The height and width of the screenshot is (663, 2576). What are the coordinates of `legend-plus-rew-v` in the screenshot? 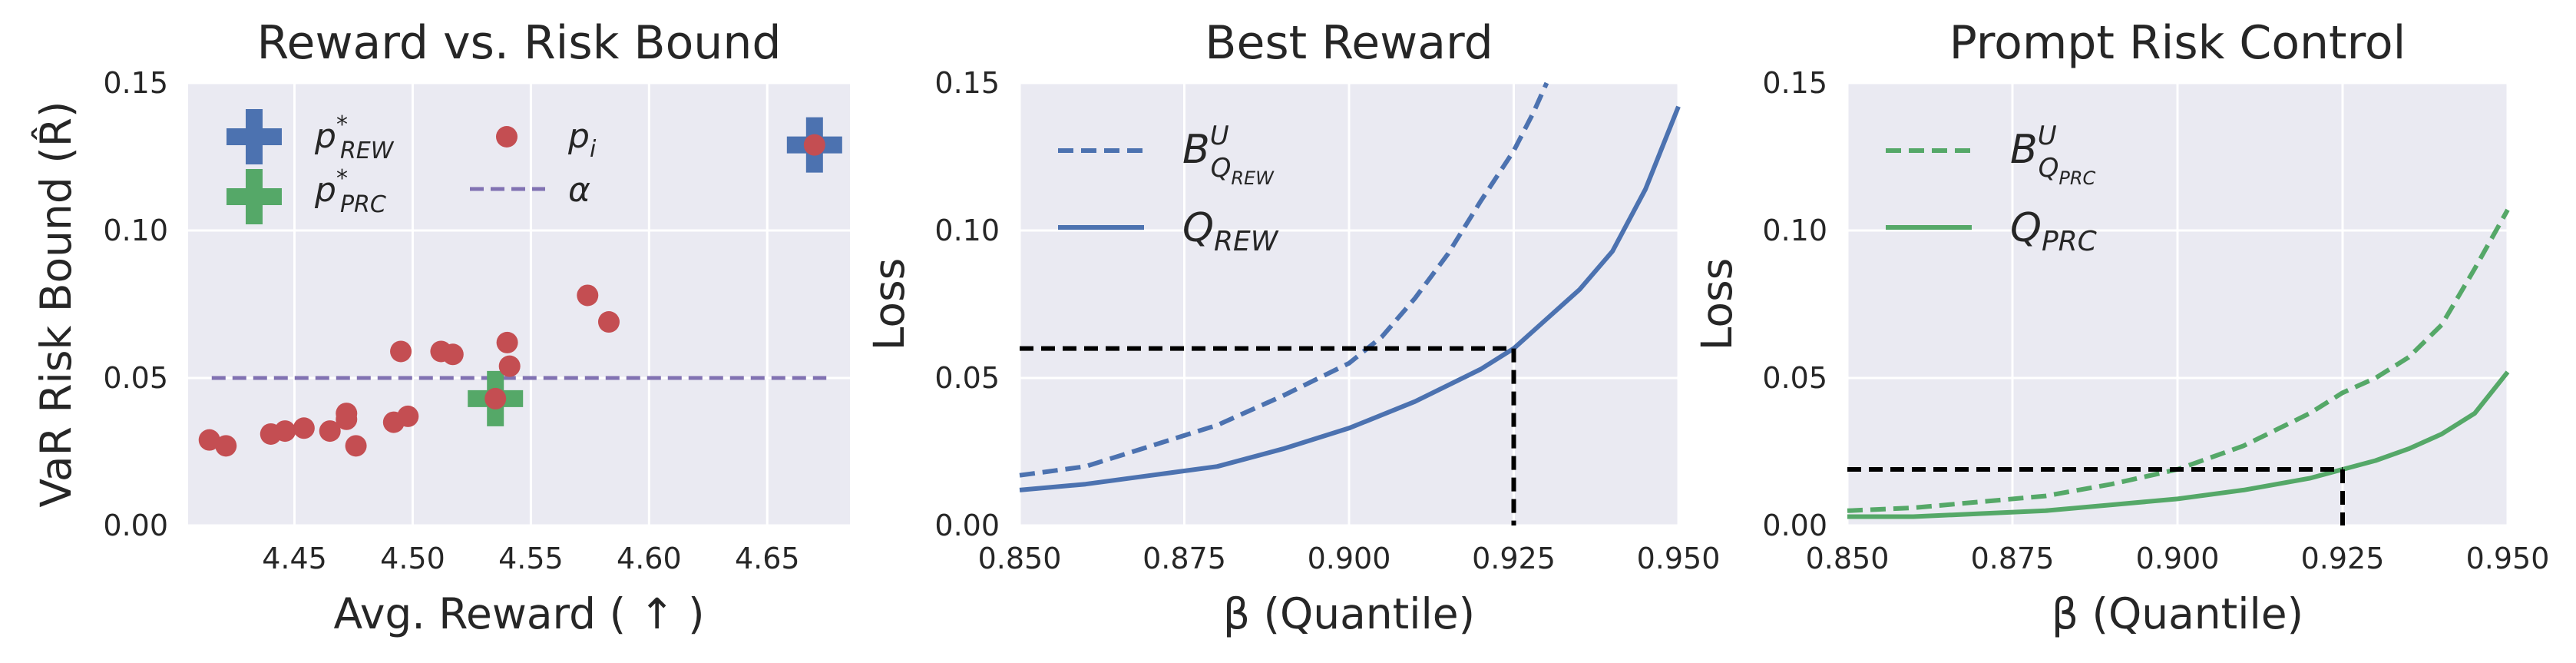 It's located at (254, 137).